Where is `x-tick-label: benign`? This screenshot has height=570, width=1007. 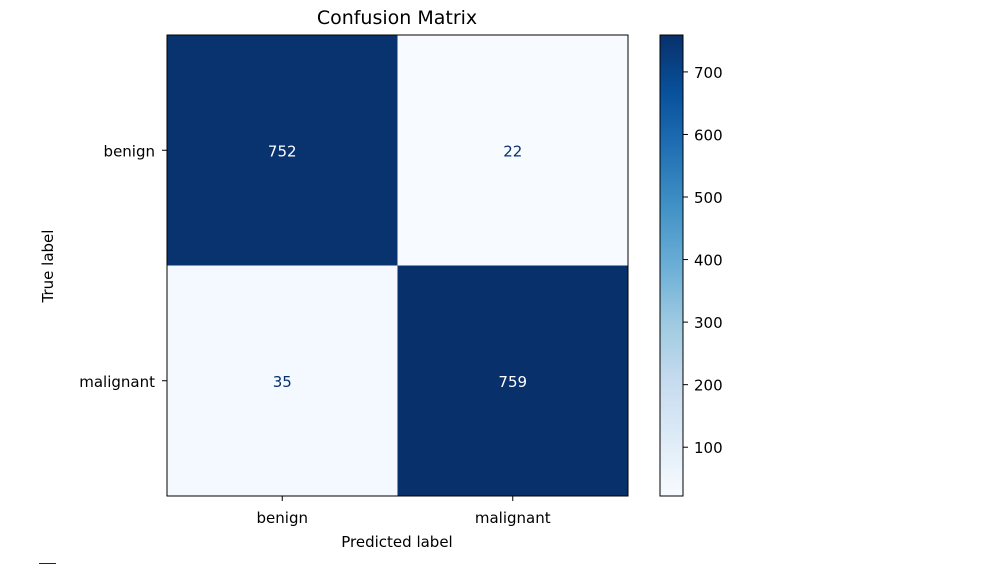
x-tick-label: benign is located at coordinates (282, 518).